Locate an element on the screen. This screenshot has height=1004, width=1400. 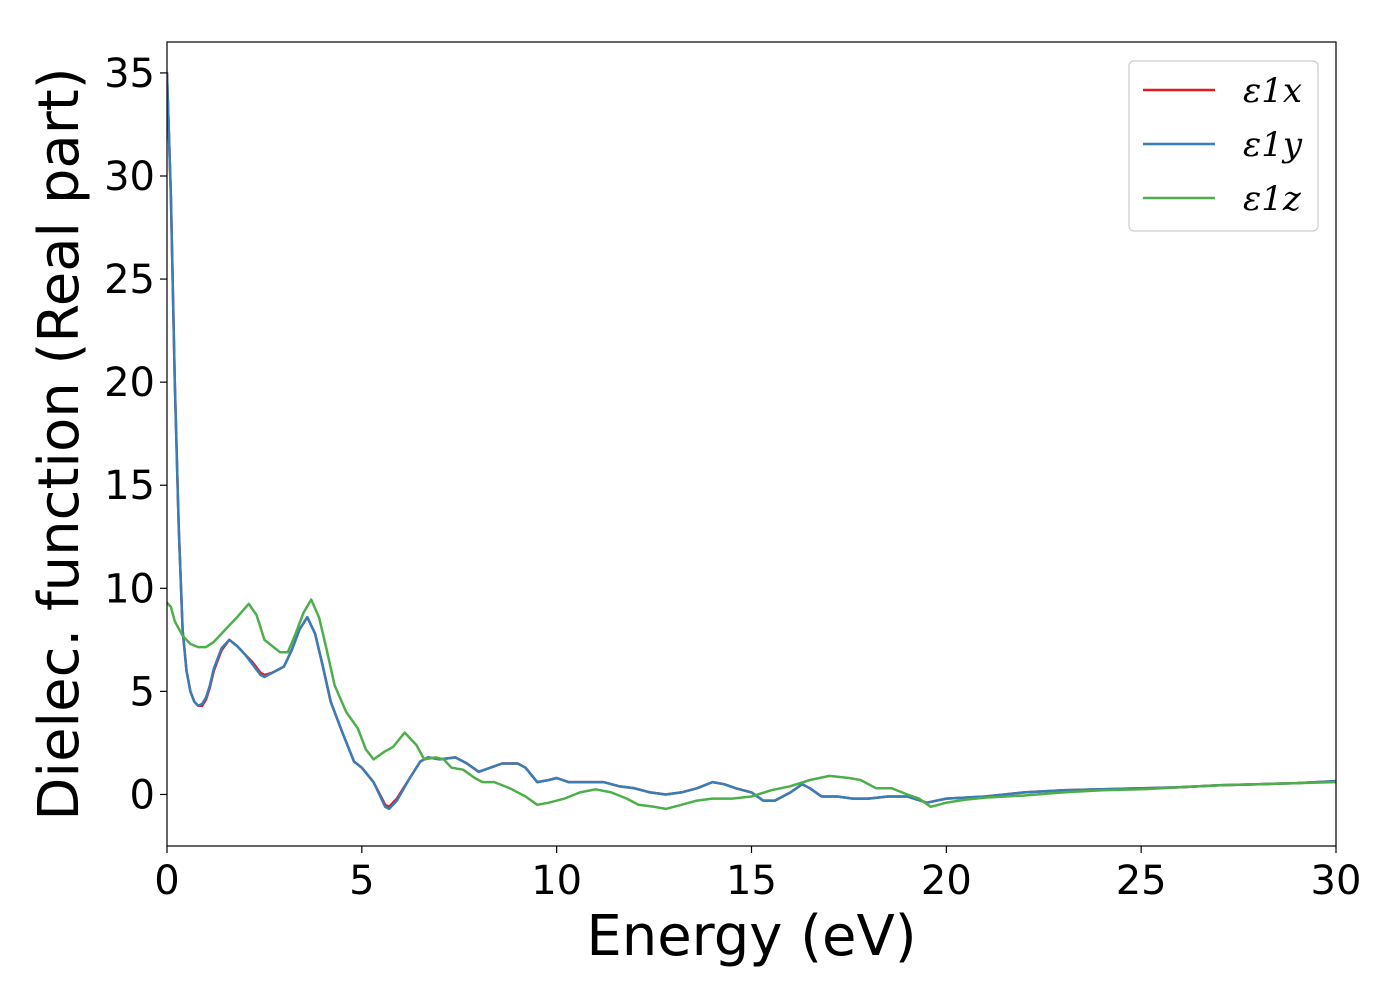
y-tick-label: 15 is located at coordinates (129, 486).